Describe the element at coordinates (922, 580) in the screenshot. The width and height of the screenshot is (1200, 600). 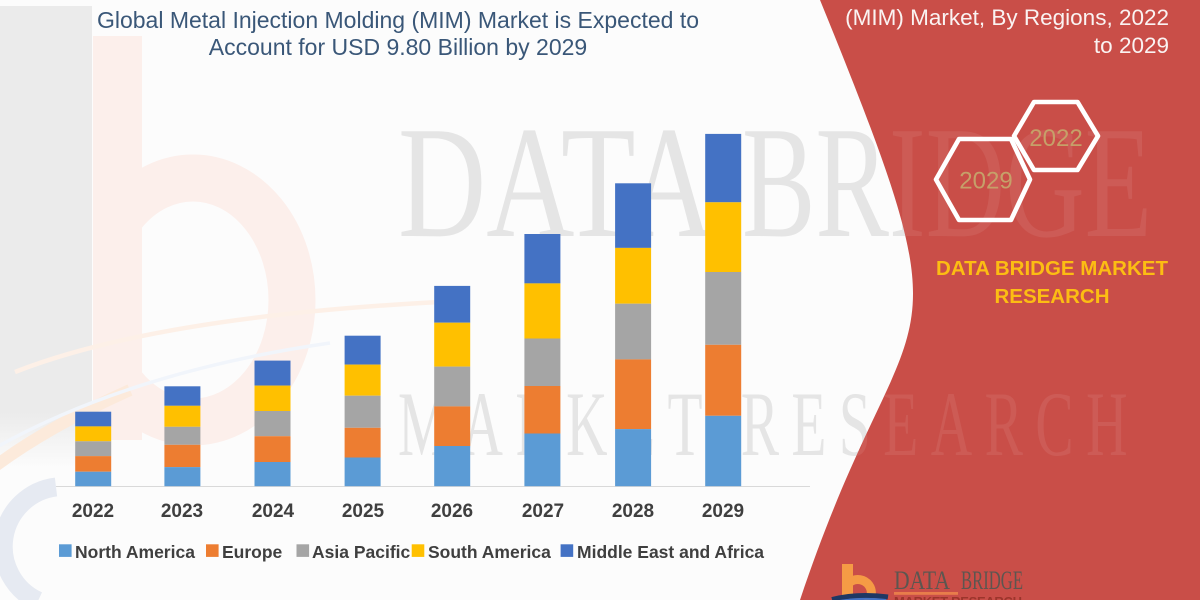
I see `svg-text: DATA` at that location.